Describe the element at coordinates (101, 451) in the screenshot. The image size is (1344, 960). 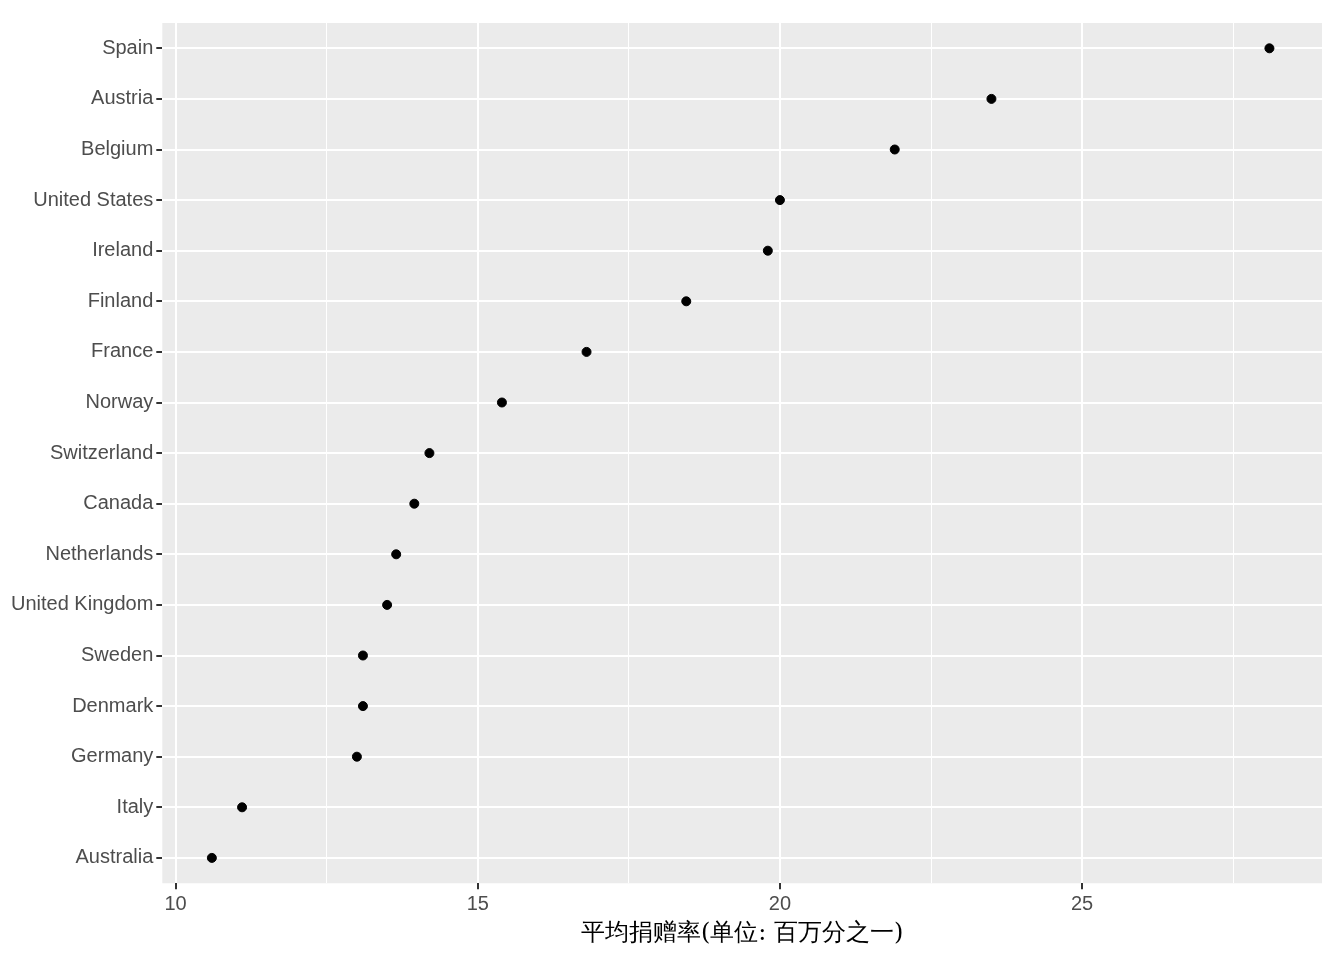
I see `y-tick-label: Switzerland` at that location.